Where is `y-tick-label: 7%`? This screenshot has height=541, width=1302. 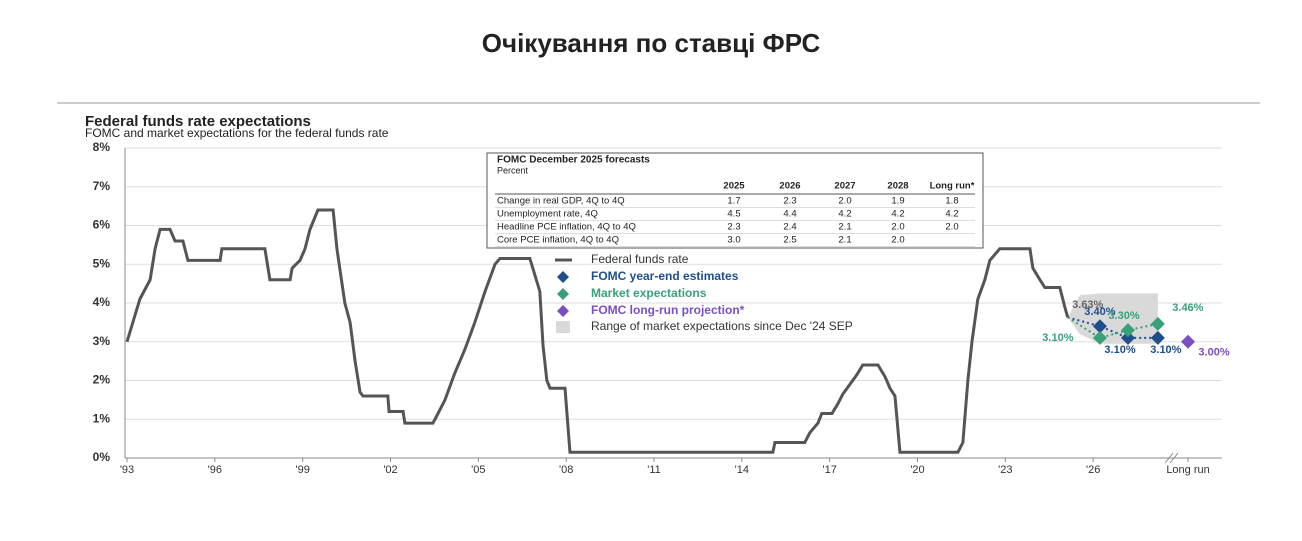 y-tick-label: 7% is located at coordinates (102, 186).